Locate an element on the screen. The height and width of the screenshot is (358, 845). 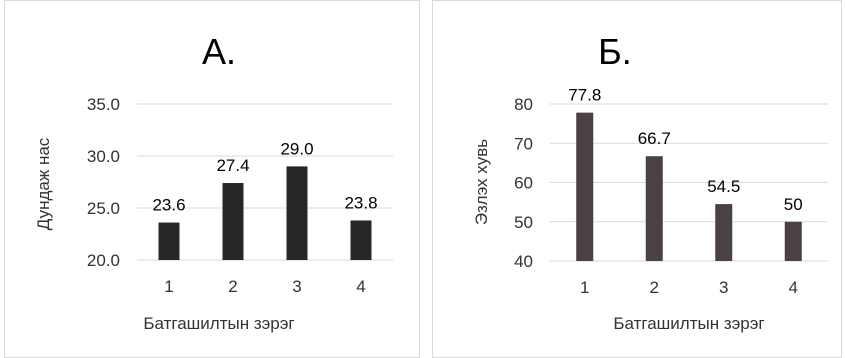
chart-a-x-axis-label: Батгашилтын зэрэг is located at coordinates (218, 323).